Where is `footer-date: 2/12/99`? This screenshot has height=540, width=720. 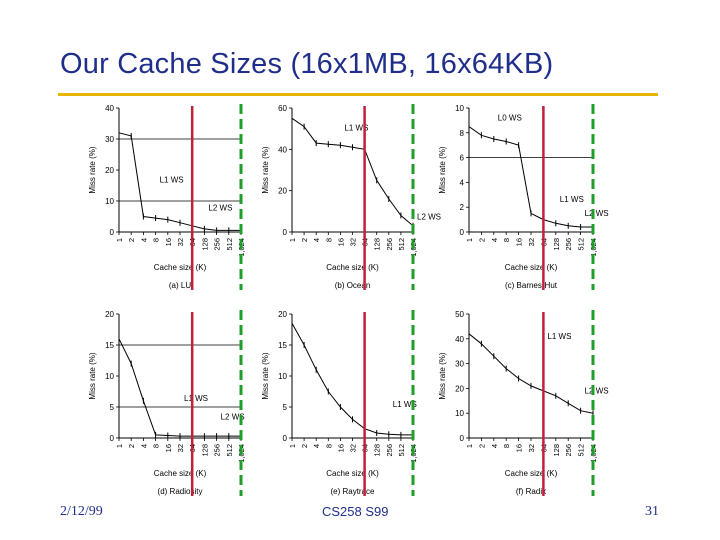 footer-date: 2/12/99 is located at coordinates (81, 511).